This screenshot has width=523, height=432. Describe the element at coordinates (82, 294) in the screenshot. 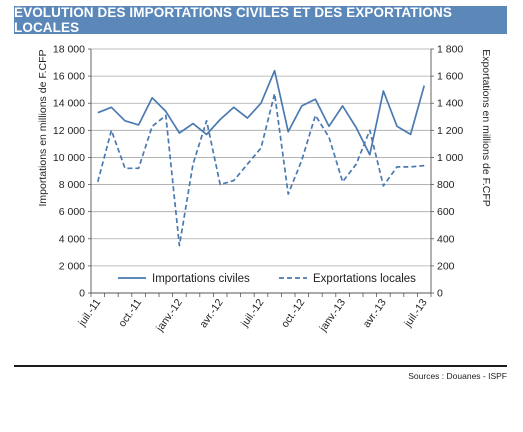

I see `y-left-tick-label: 0` at that location.